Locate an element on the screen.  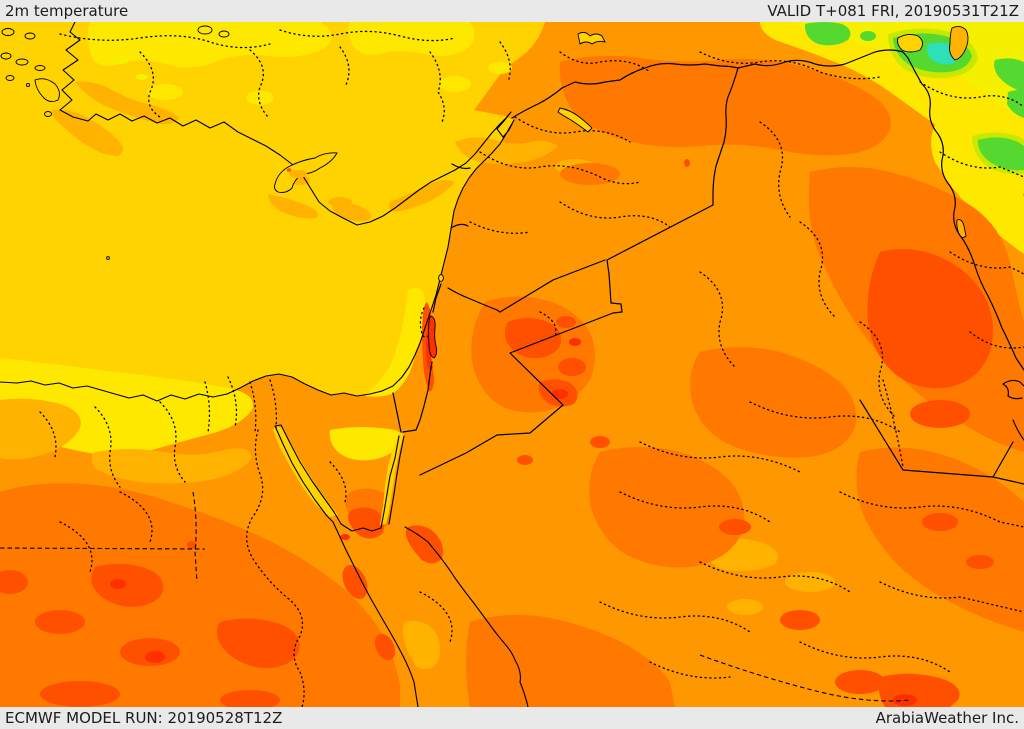
border-iraq-saudi-kuwait is located at coordinates (941, 442).